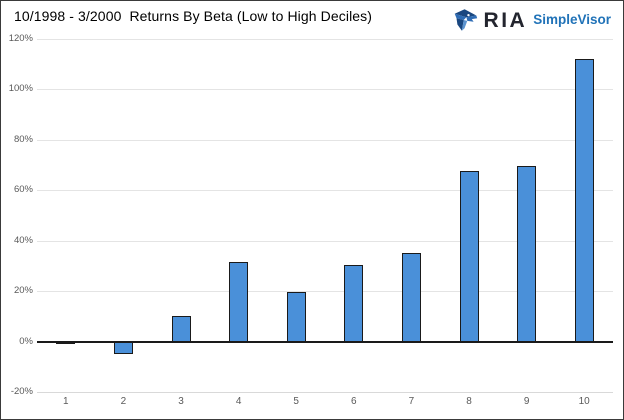  What do you see at coordinates (26, 341) in the screenshot?
I see `y-axis-tick-label: 0%` at bounding box center [26, 341].